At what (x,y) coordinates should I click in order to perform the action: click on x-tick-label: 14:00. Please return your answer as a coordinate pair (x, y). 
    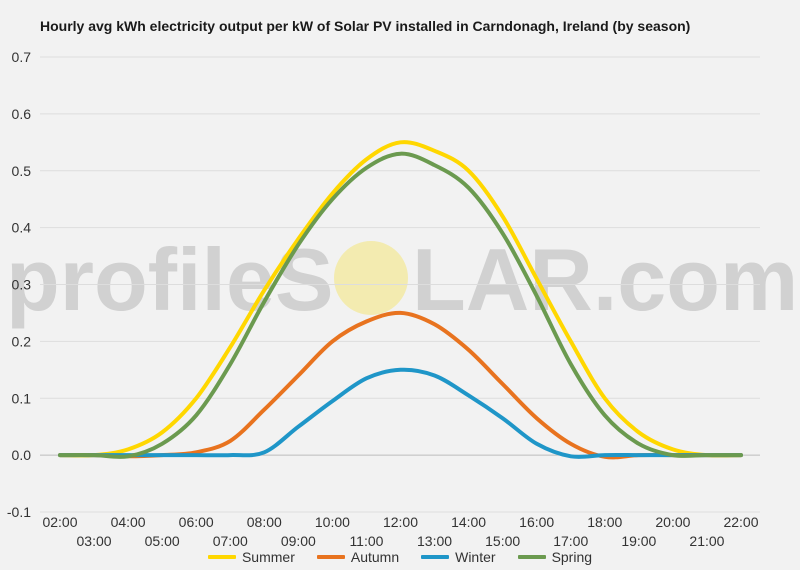
    Looking at the image, I should click on (468, 522).